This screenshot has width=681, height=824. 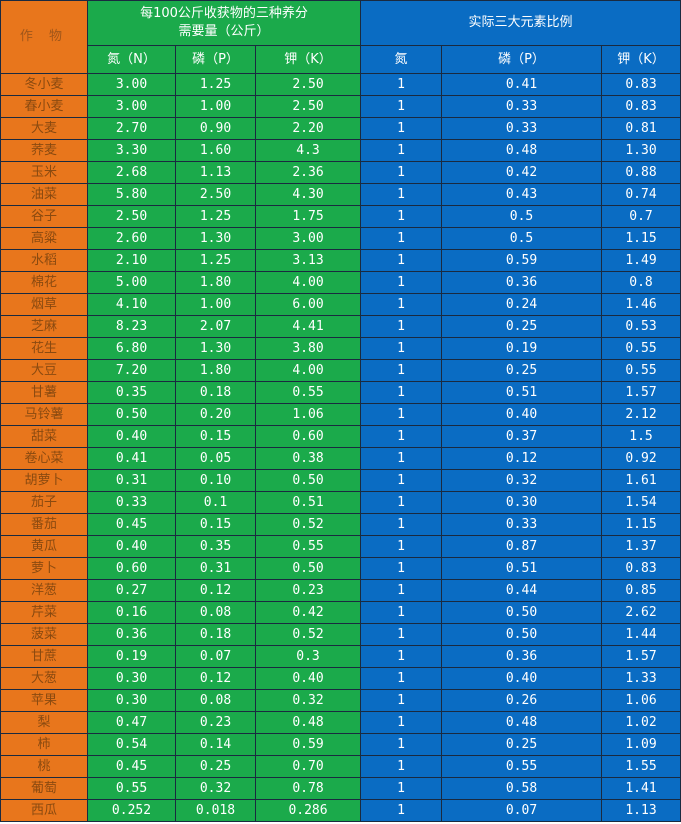 What do you see at coordinates (131, 106) in the screenshot?
I see `need-n-cell: 3.00` at bounding box center [131, 106].